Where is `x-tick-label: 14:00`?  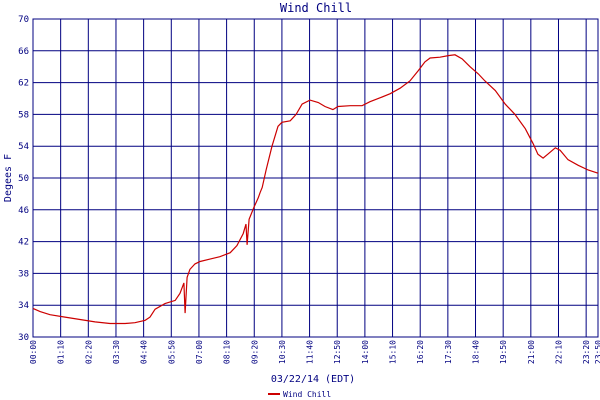
x-tick-label: 14:00 is located at coordinates (365, 352).